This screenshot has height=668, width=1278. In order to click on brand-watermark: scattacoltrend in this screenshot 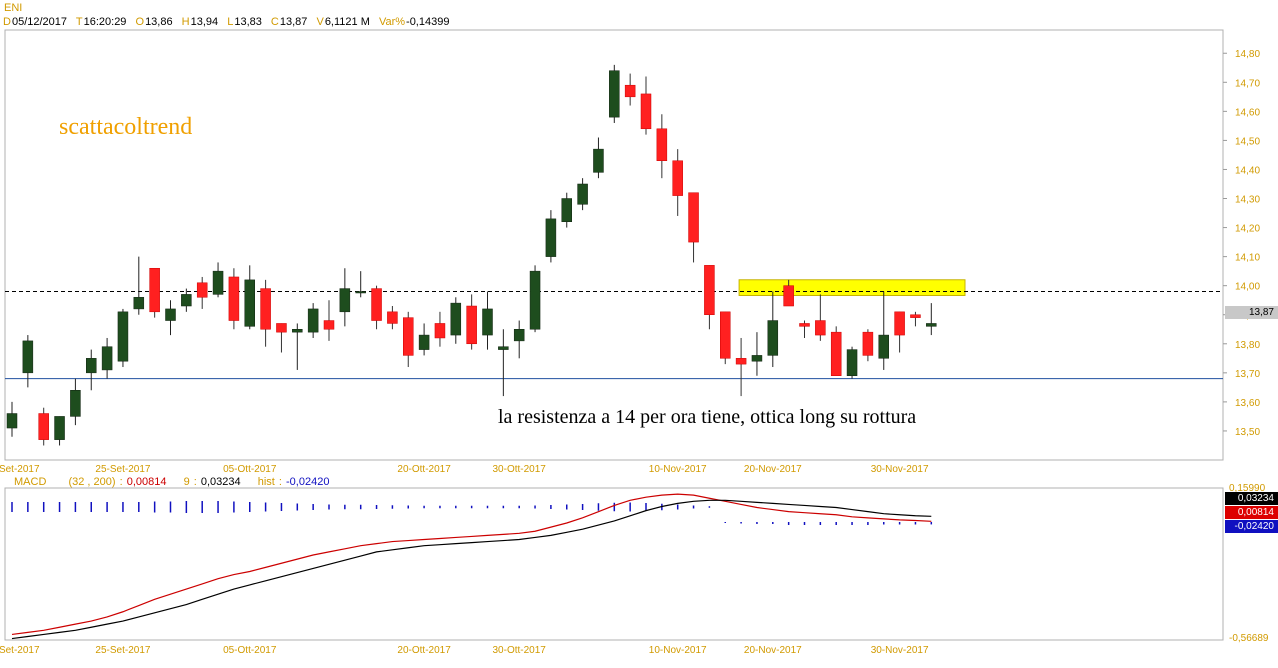, I will do `click(126, 127)`.